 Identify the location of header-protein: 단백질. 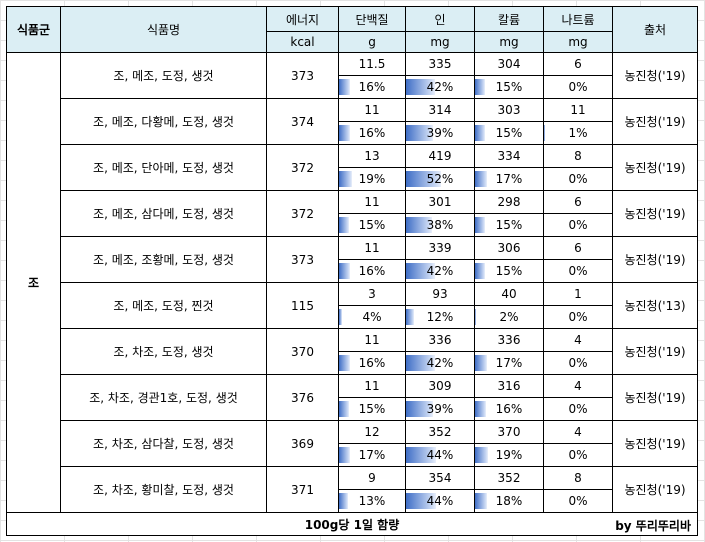
(372, 19).